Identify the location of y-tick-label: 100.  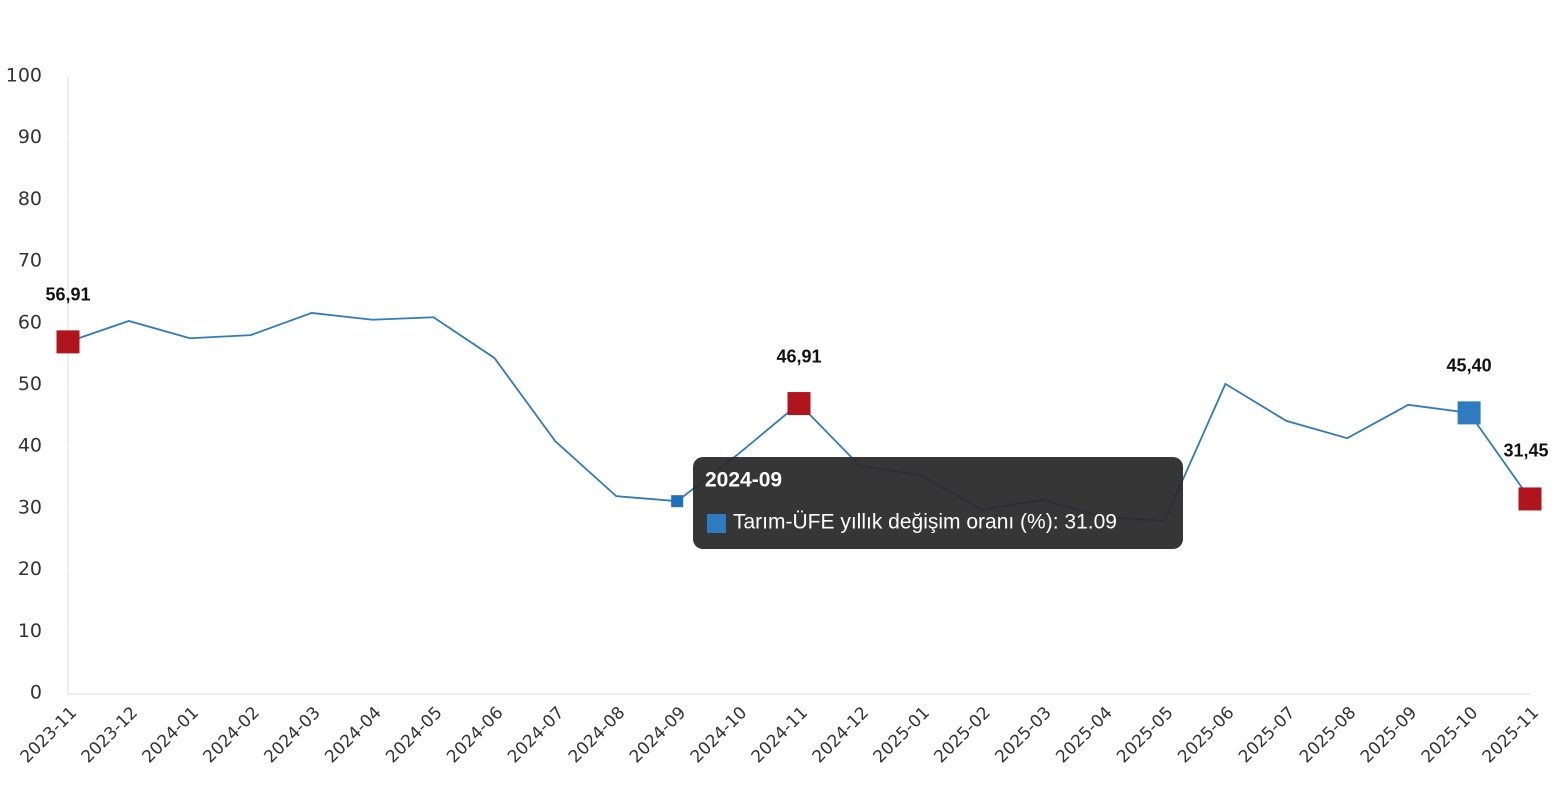
(24, 76).